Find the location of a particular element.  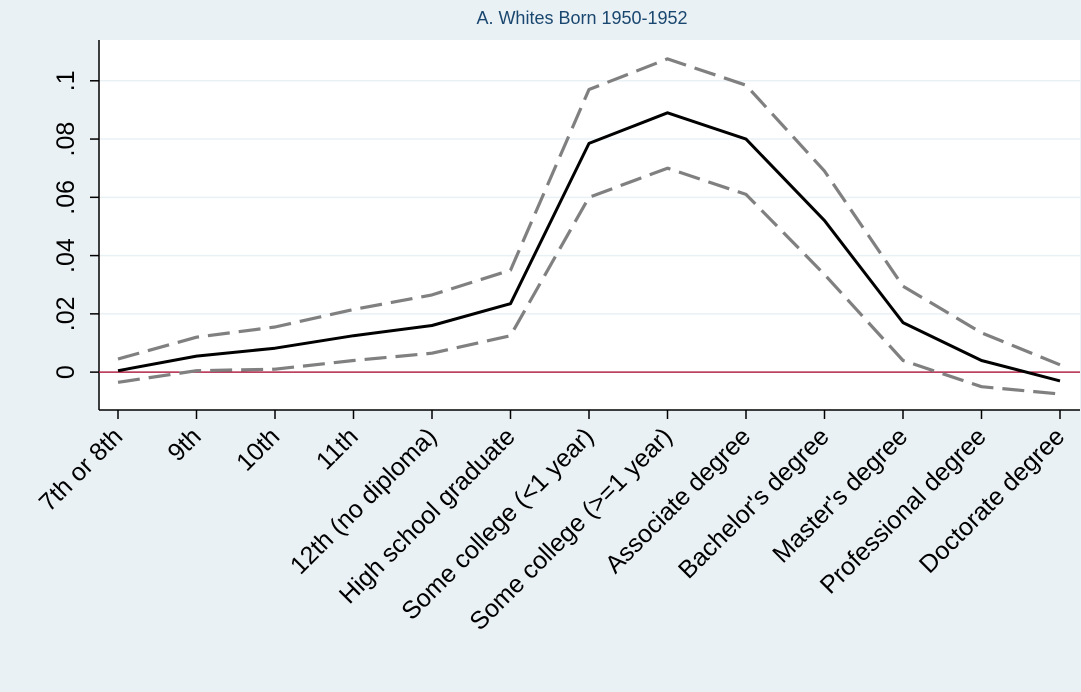

y-tick-label: .08 is located at coordinates (66, 139).